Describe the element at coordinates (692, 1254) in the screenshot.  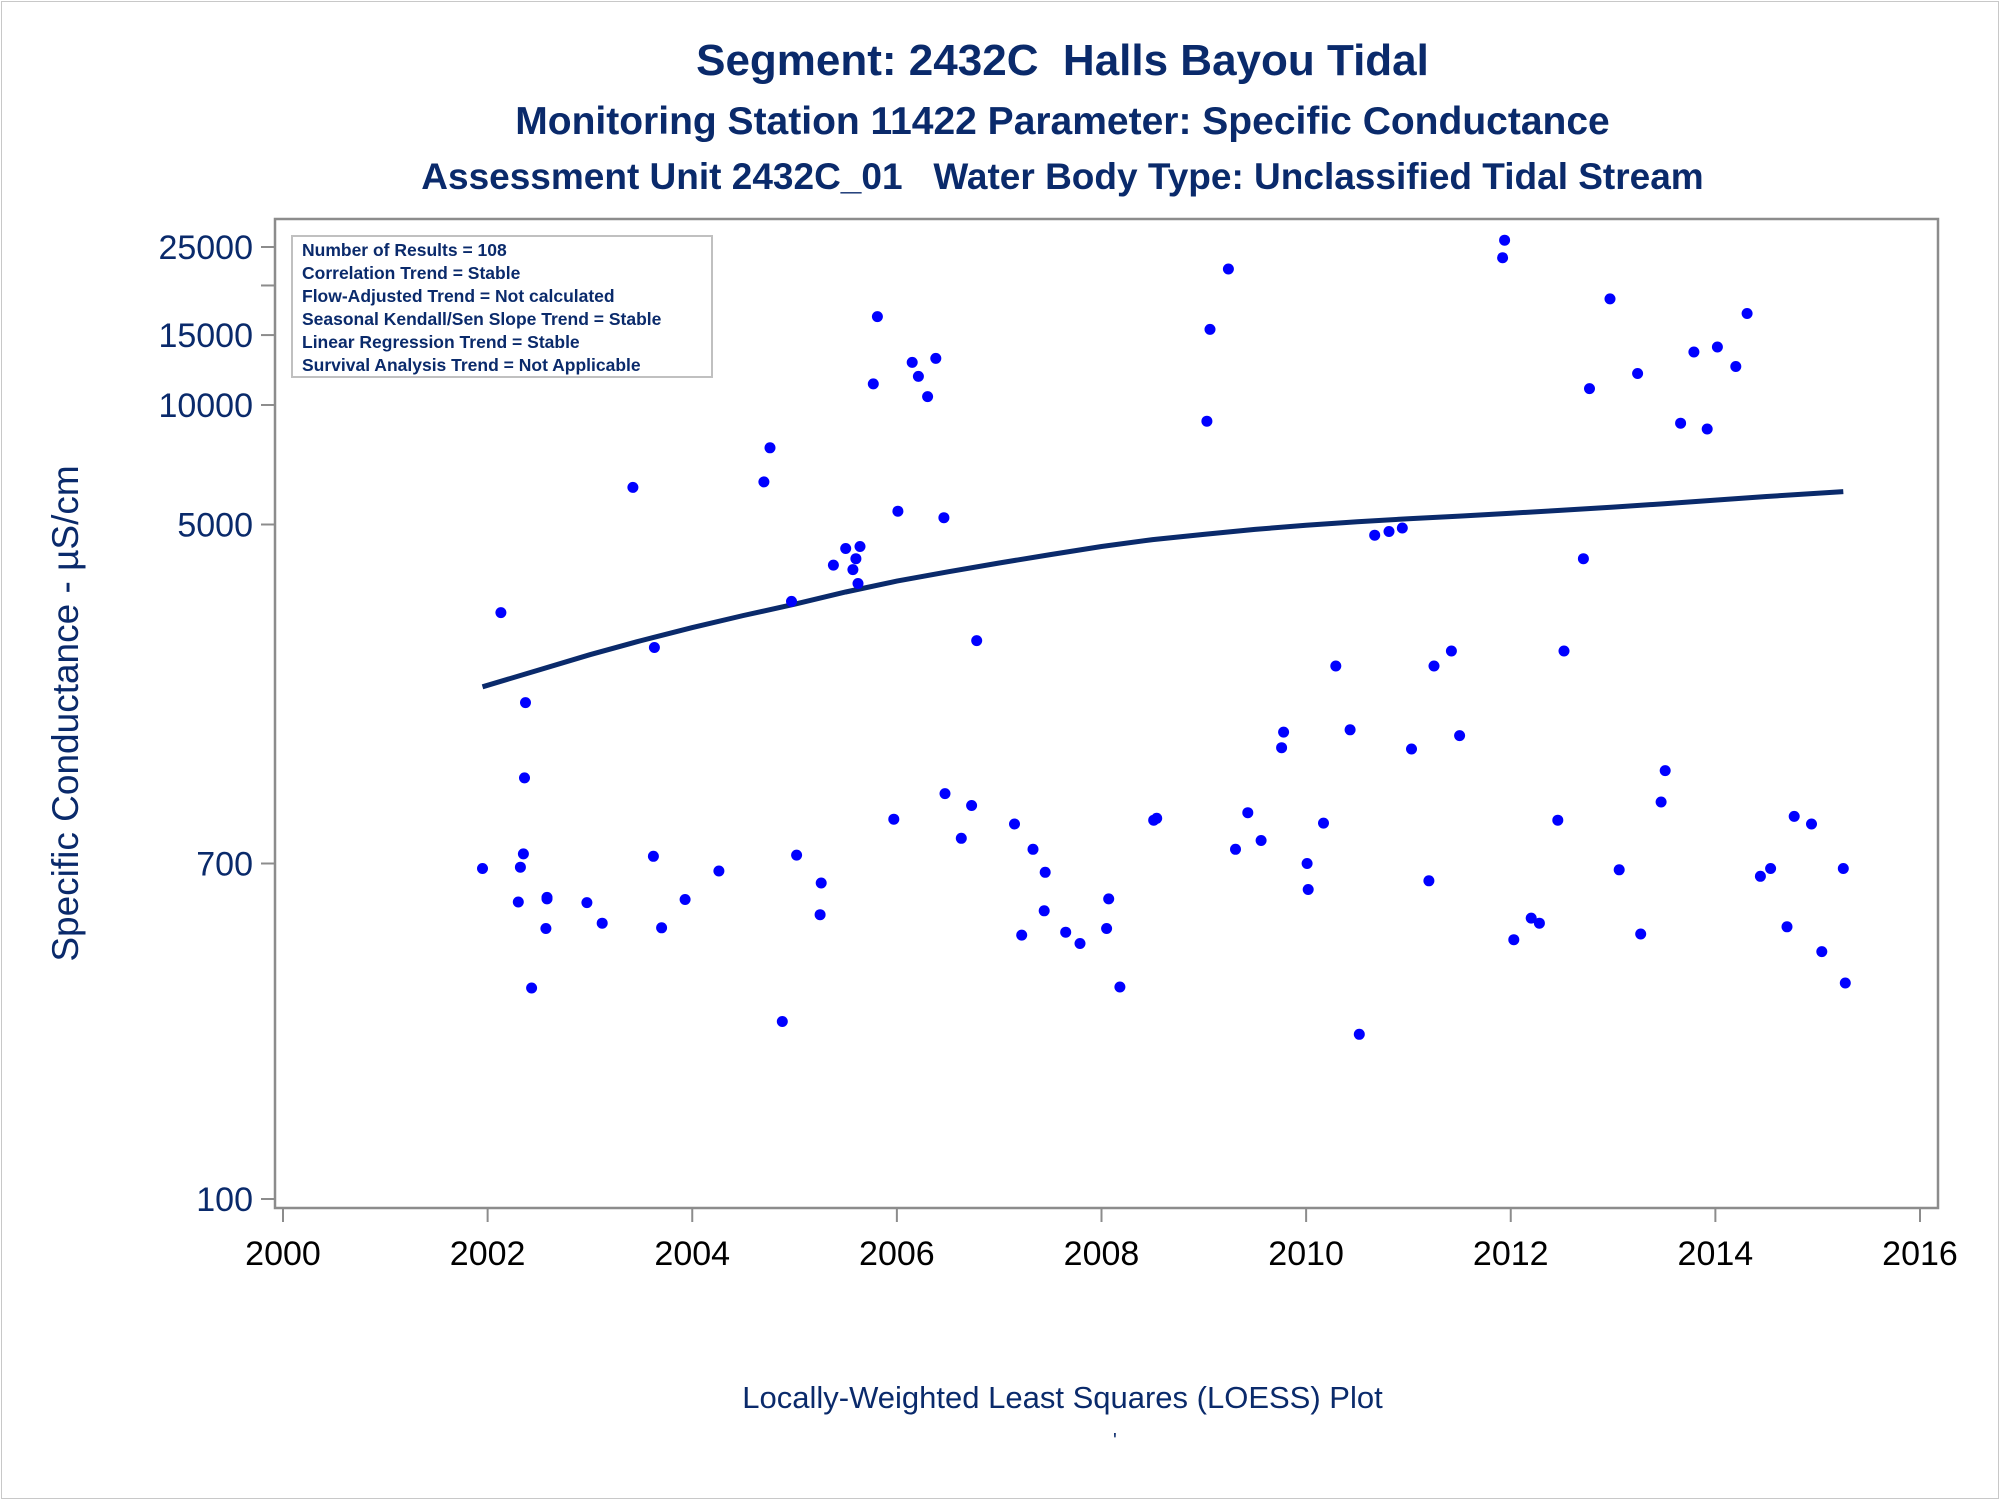
I see `x-tick-label: 2004` at that location.